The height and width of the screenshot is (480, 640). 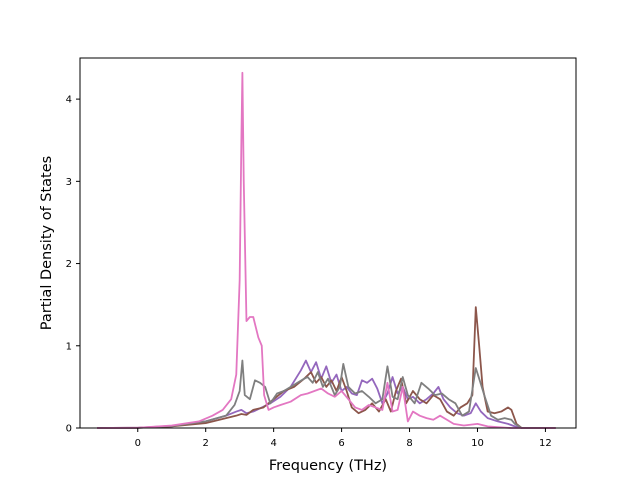 What do you see at coordinates (138, 443) in the screenshot?
I see `x-tick-label: 0` at bounding box center [138, 443].